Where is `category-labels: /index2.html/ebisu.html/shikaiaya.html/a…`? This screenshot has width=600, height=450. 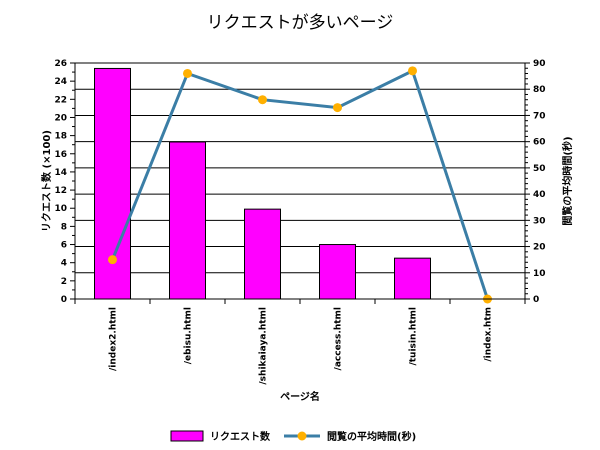 category-labels: /index2.html/ebisu.html/shikaiaya.html/a… is located at coordinates (300, 342).